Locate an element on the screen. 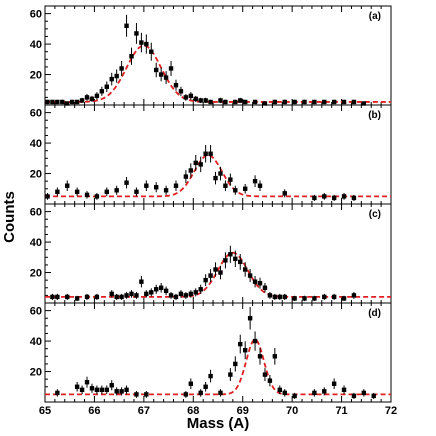 The width and height of the screenshot is (436, 436). x-tick-label: 69 is located at coordinates (243, 411).